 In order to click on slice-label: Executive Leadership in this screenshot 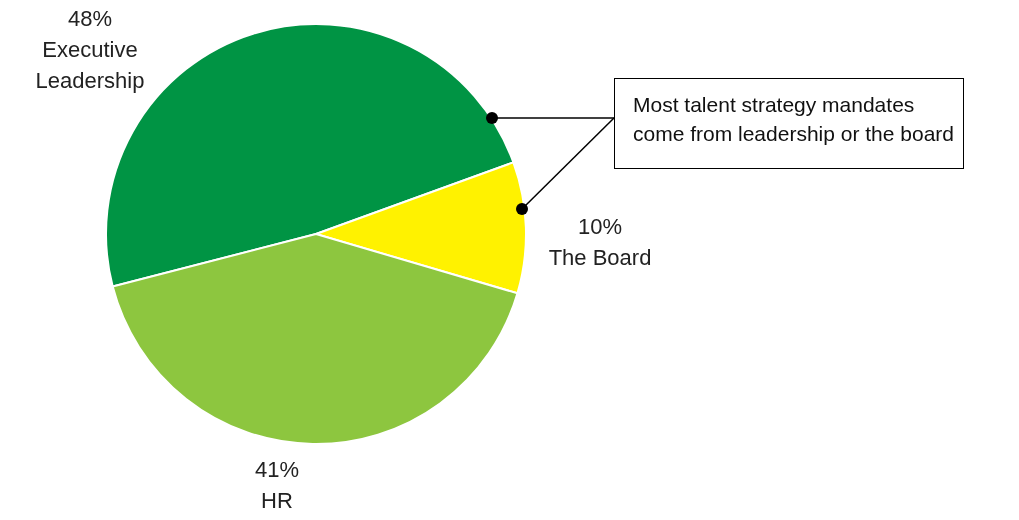, I will do `click(90, 65)`.